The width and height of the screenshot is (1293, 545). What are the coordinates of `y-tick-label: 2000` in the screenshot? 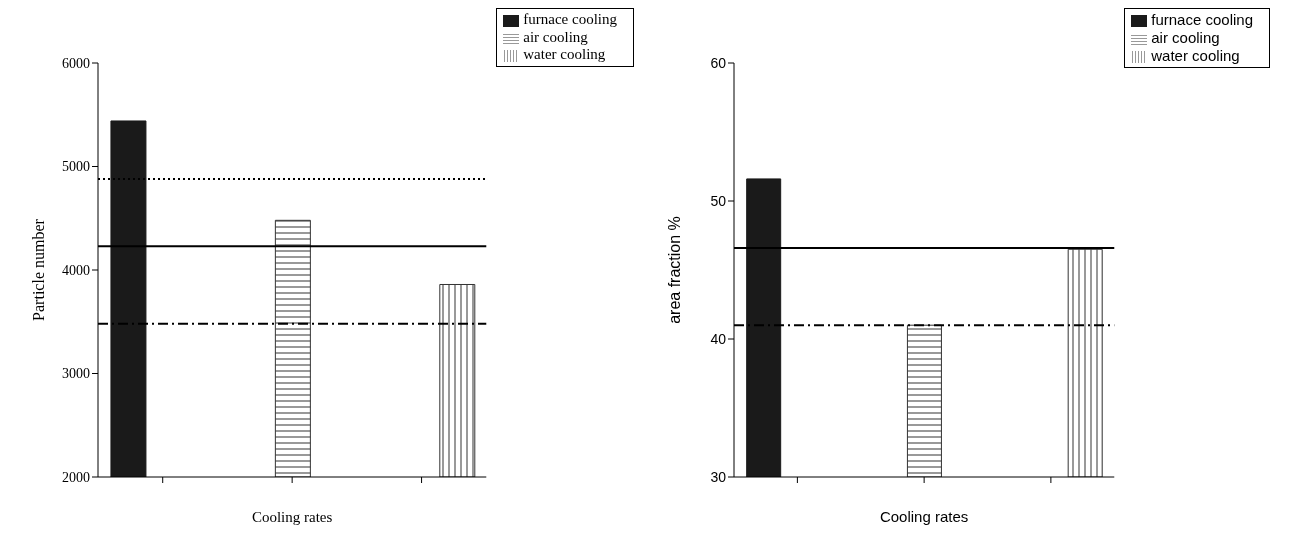 It's located at (76, 477).